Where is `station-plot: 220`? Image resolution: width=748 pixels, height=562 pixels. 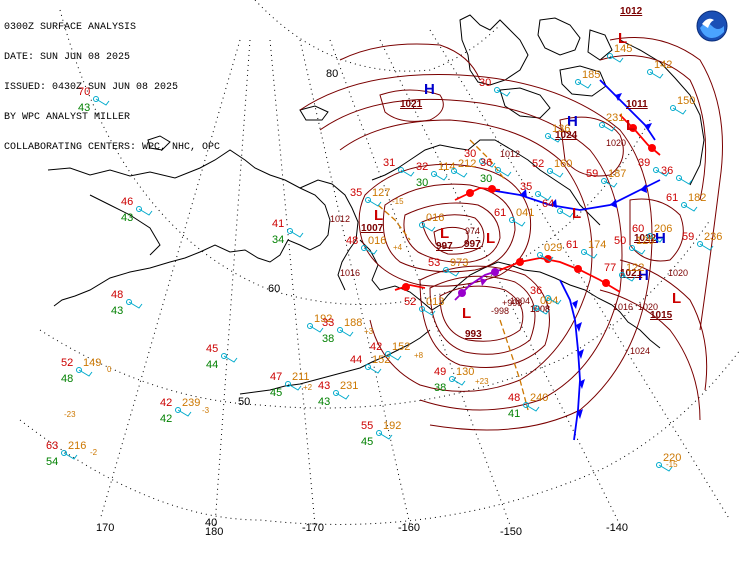 station-plot: 220 is located at coordinates (668, 462).